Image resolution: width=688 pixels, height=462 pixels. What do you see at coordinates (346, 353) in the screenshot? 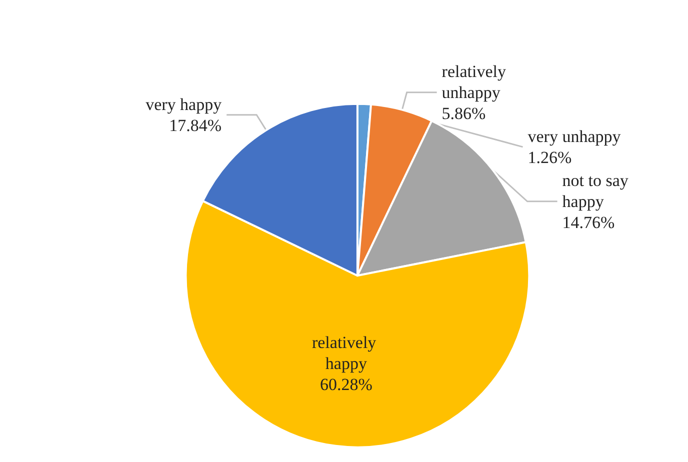
I see `slice-label: relatively happy` at bounding box center [346, 353].